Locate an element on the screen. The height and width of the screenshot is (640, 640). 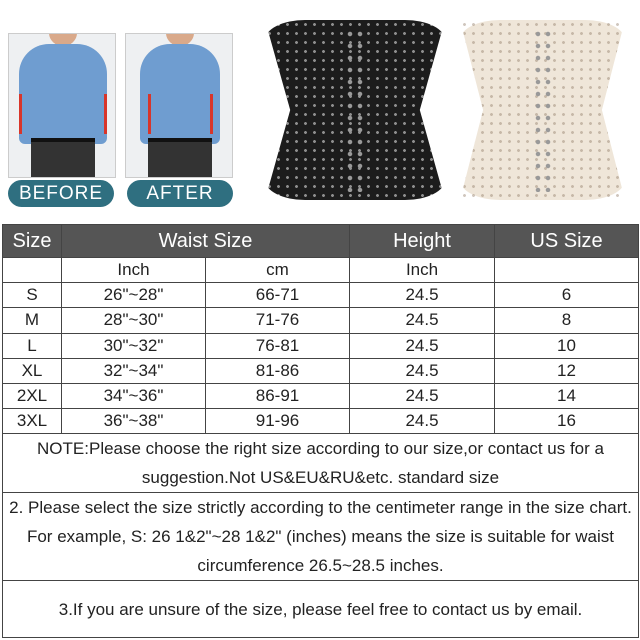
table-row: L 30"~32" 76-81 24.5 10 is located at coordinates (321, 345).